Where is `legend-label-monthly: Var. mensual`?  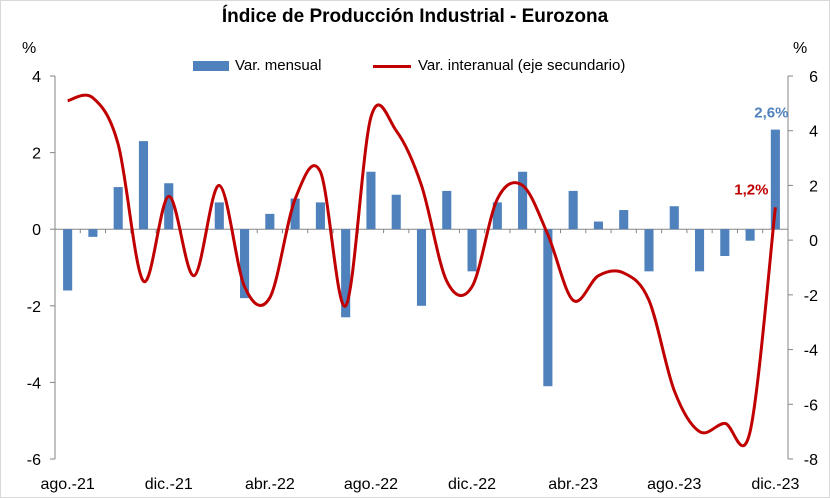 legend-label-monthly: Var. mensual is located at coordinates (278, 65).